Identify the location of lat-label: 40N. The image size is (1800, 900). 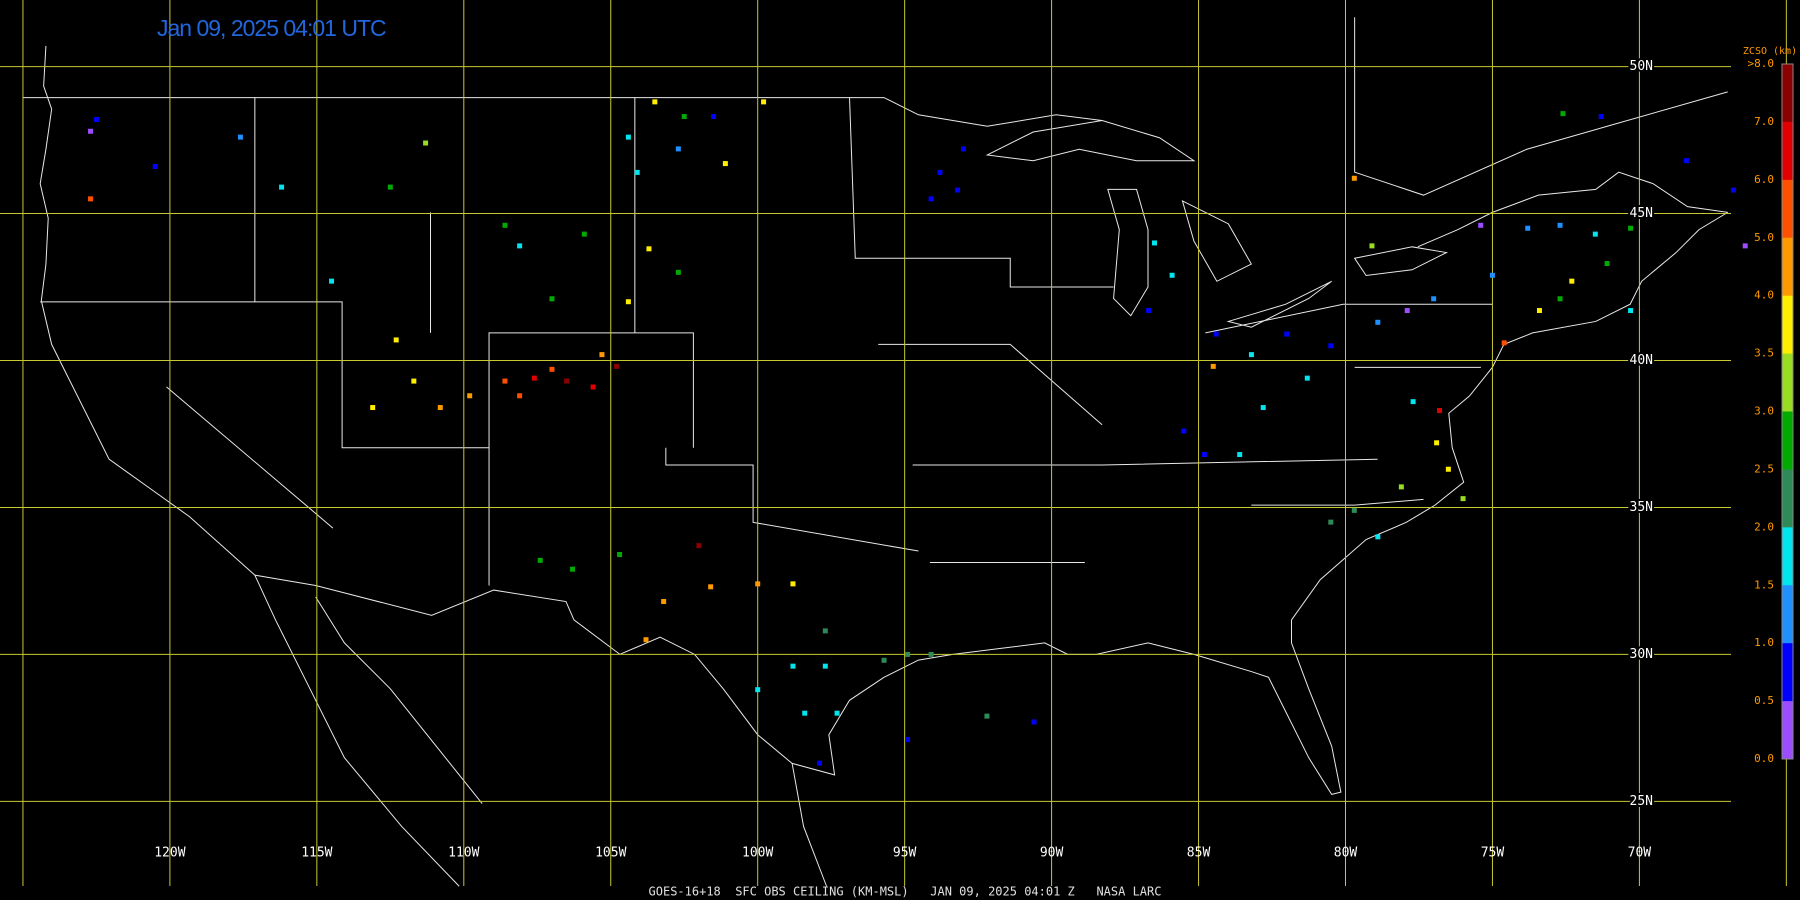
(1641, 360).